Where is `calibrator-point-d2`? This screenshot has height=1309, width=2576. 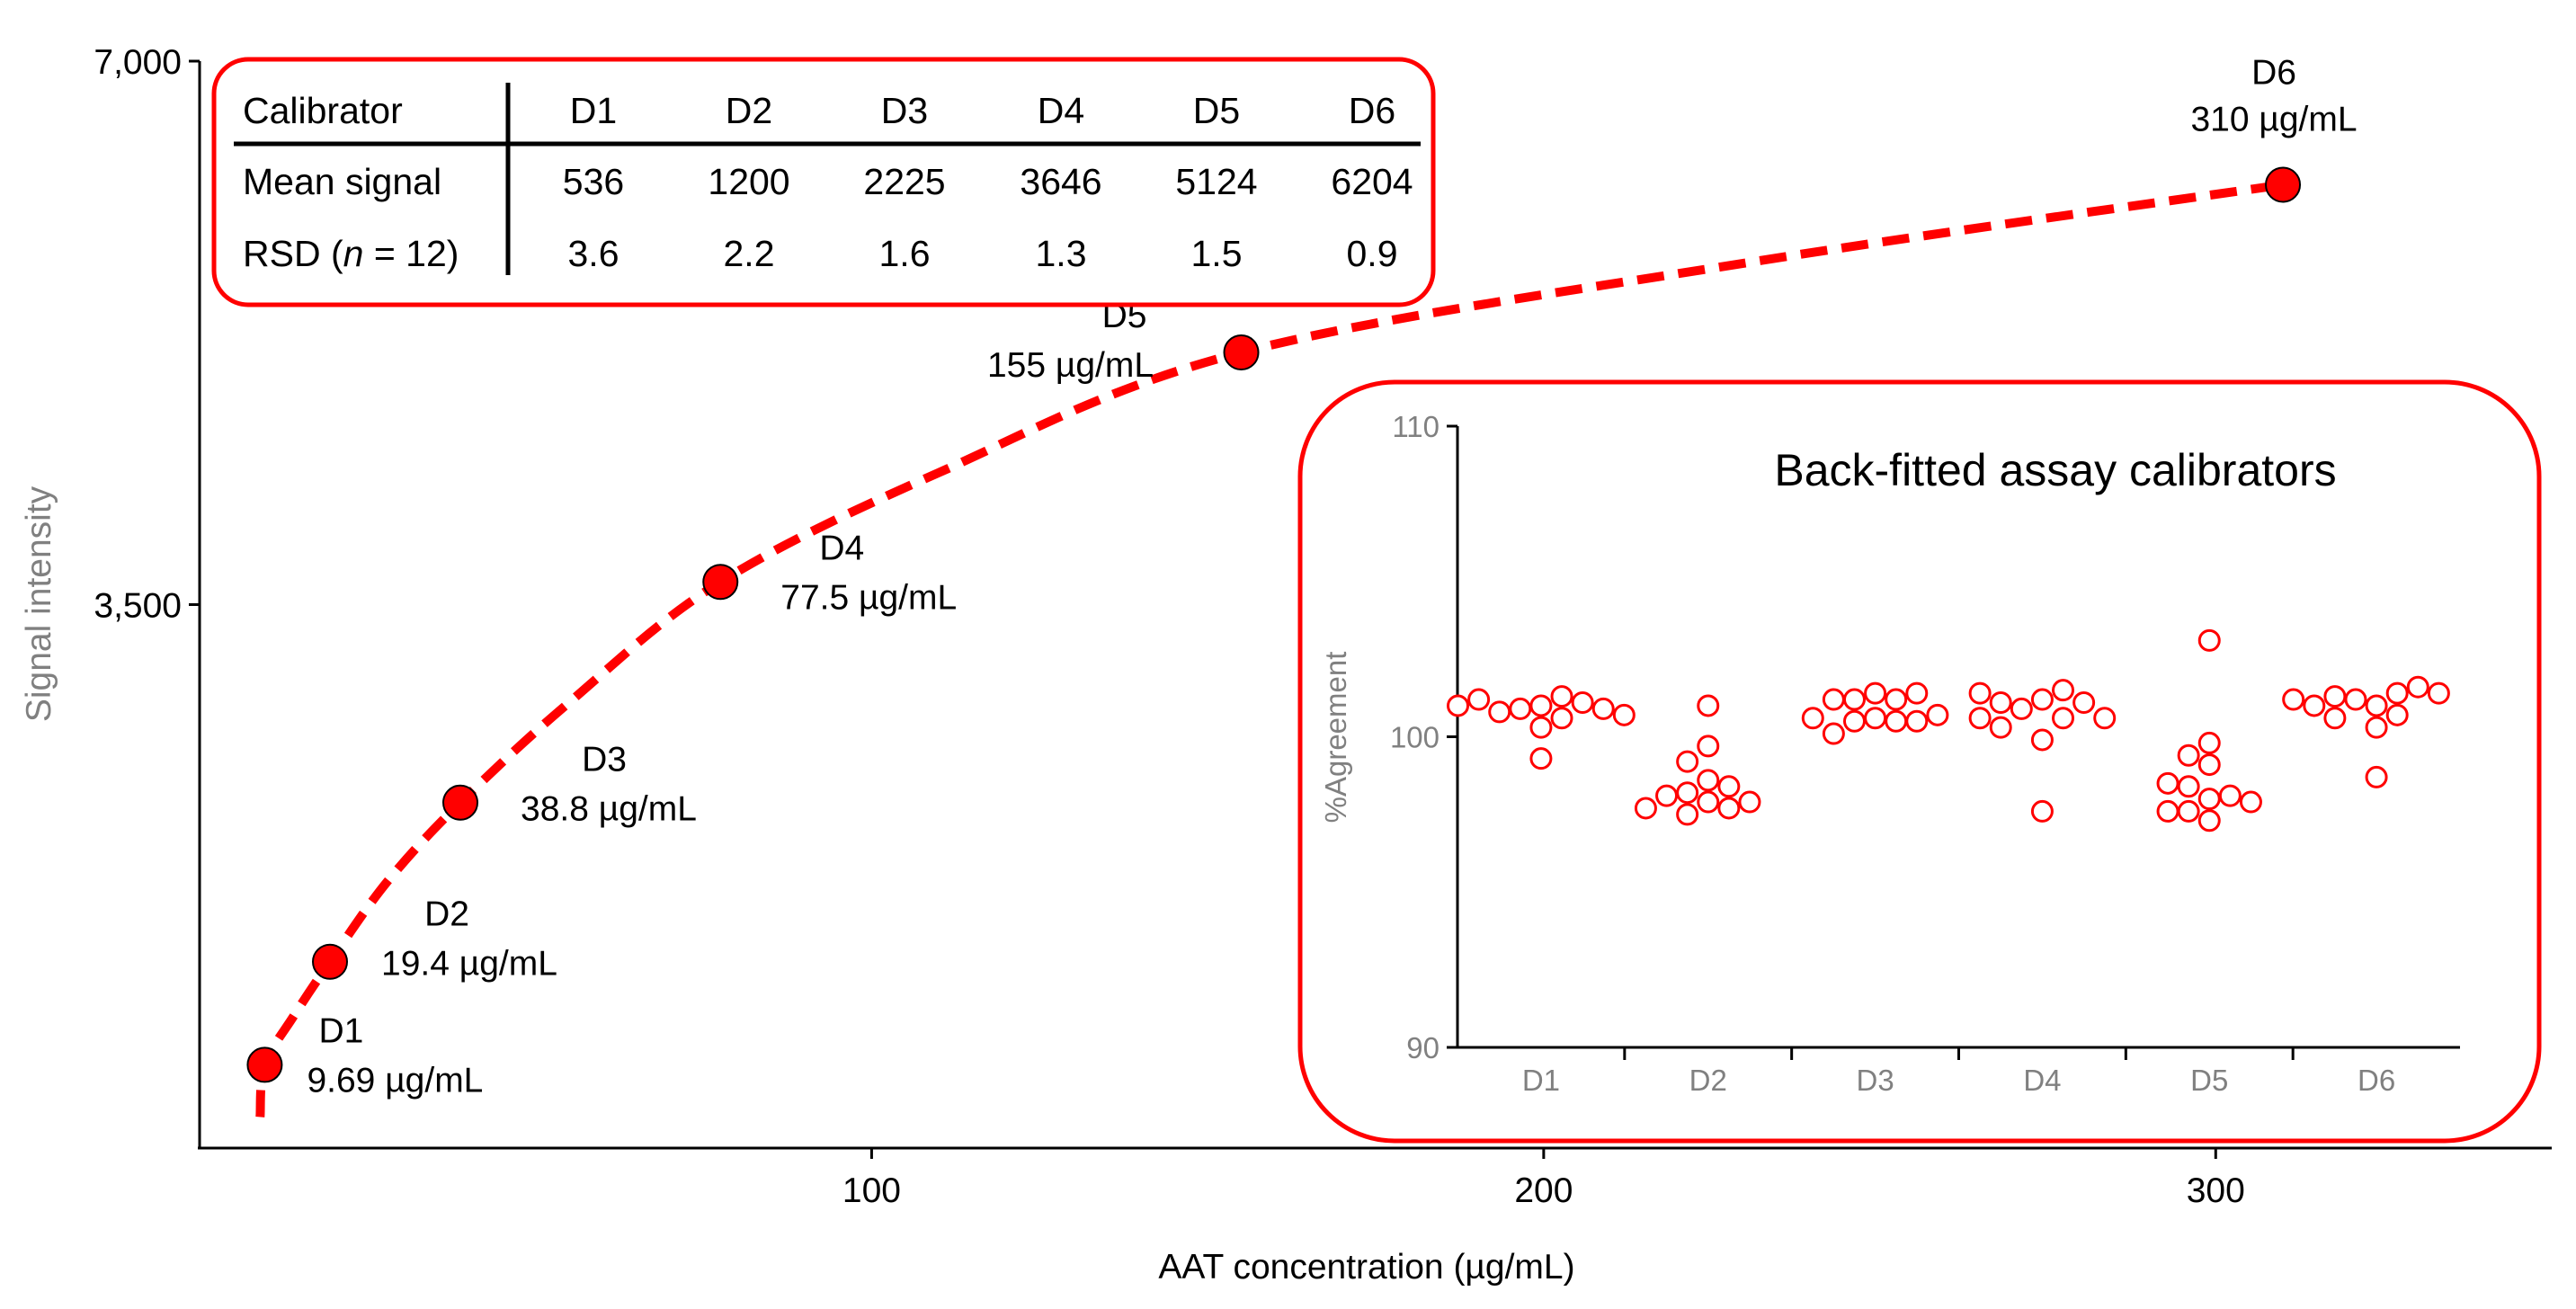
calibrator-point-d2 is located at coordinates (331, 961).